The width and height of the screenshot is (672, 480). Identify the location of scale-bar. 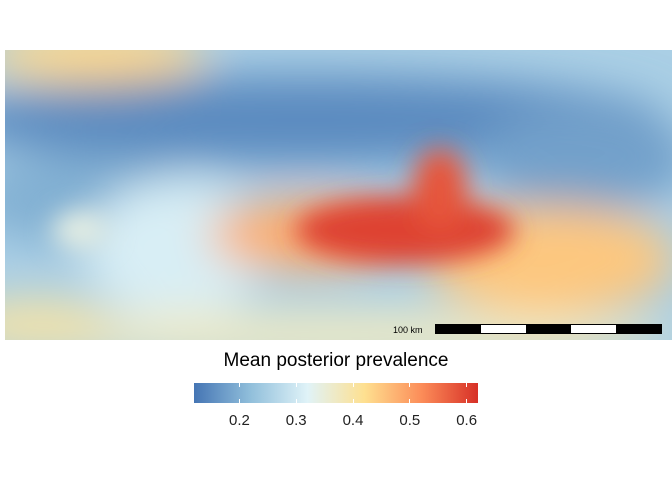
(548, 329).